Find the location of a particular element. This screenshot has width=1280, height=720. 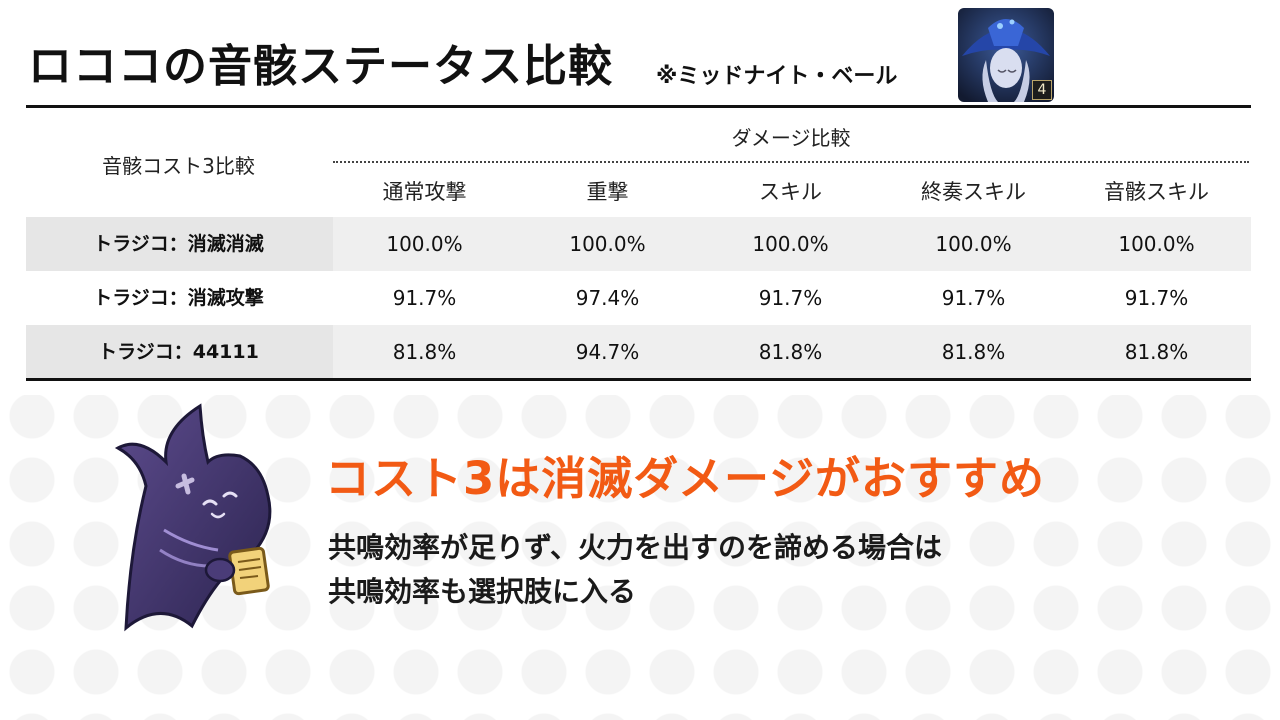

column-header: 音骸スキル is located at coordinates (1156, 192).